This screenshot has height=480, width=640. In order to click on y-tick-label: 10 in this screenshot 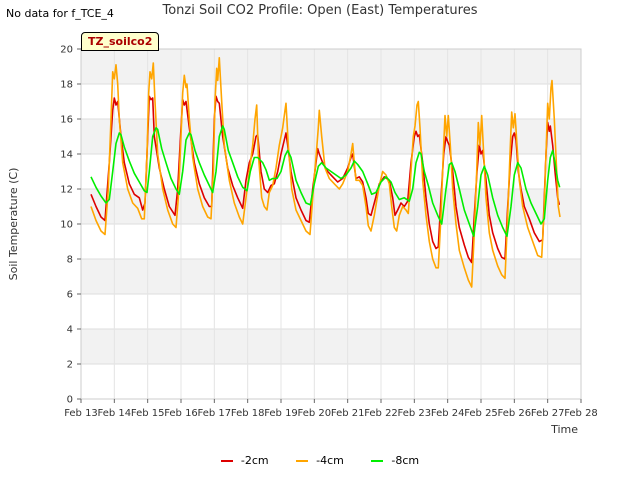, I will do `click(66, 225)`.